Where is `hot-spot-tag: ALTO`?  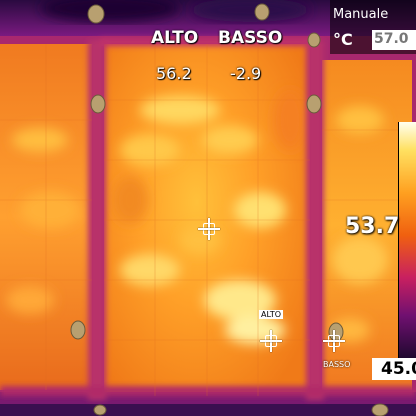
hot-spot-tag: ALTO is located at coordinates (271, 314).